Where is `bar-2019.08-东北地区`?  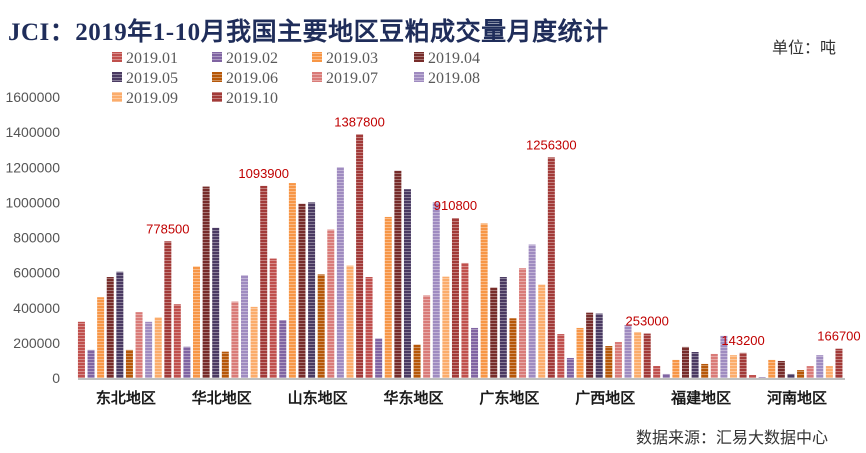
bar-2019.08-东北地区 is located at coordinates (149, 349).